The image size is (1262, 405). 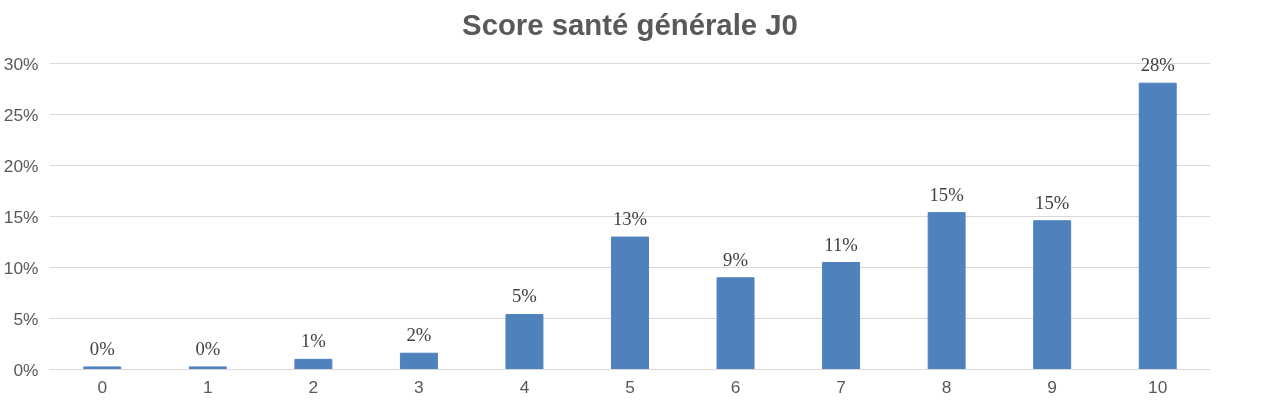 I want to click on x-tick-label: 7, so click(x=841, y=386).